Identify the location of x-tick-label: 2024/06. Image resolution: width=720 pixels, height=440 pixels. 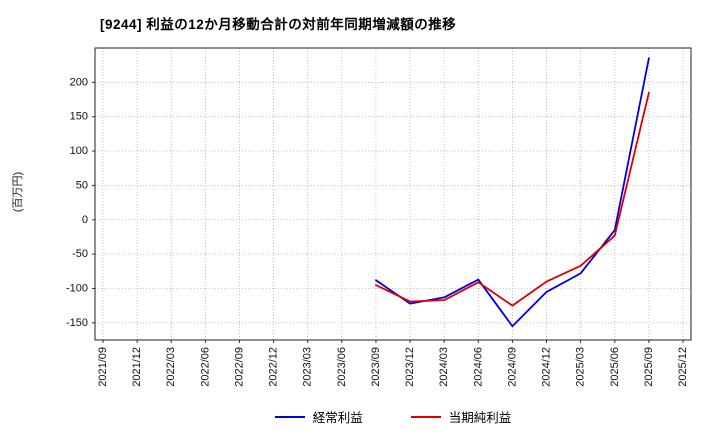
(478, 367).